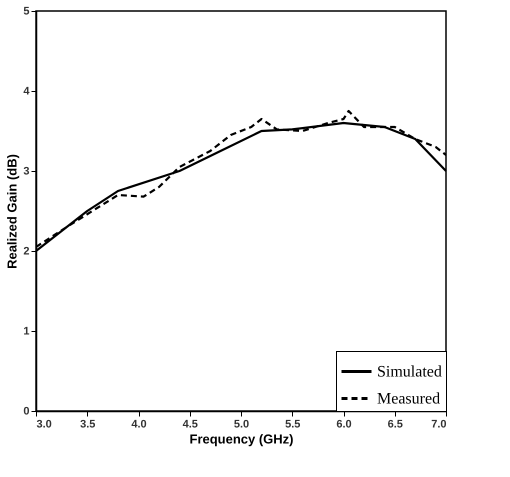 The width and height of the screenshot is (510, 477). Describe the element at coordinates (26, 92) in the screenshot. I see `y-tick-label: 4` at that location.